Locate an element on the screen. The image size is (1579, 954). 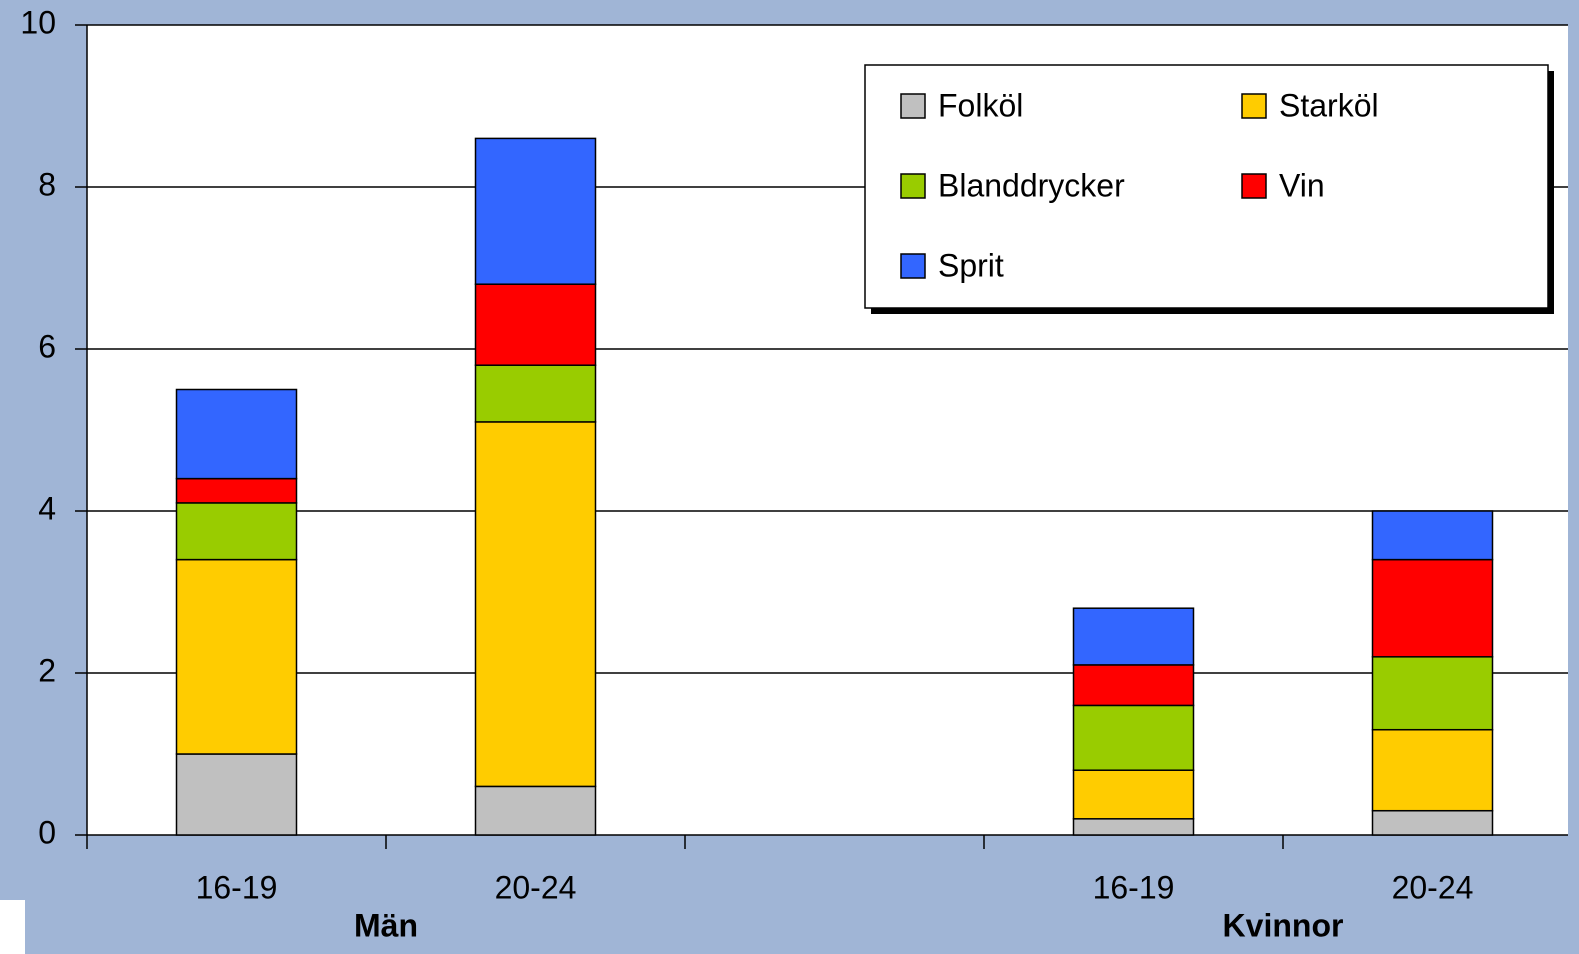
corner-patch is located at coordinates (12, 927).